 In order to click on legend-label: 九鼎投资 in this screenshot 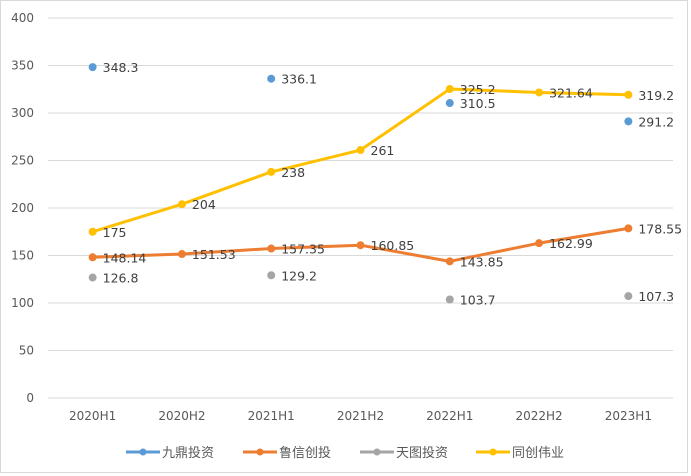, I will do `click(188, 453)`.